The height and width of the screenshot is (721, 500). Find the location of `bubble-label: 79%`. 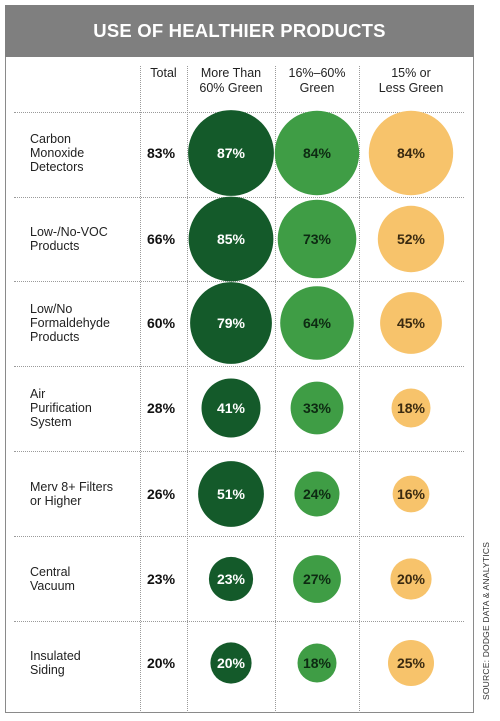

bubble-label: 79% is located at coordinates (231, 323).